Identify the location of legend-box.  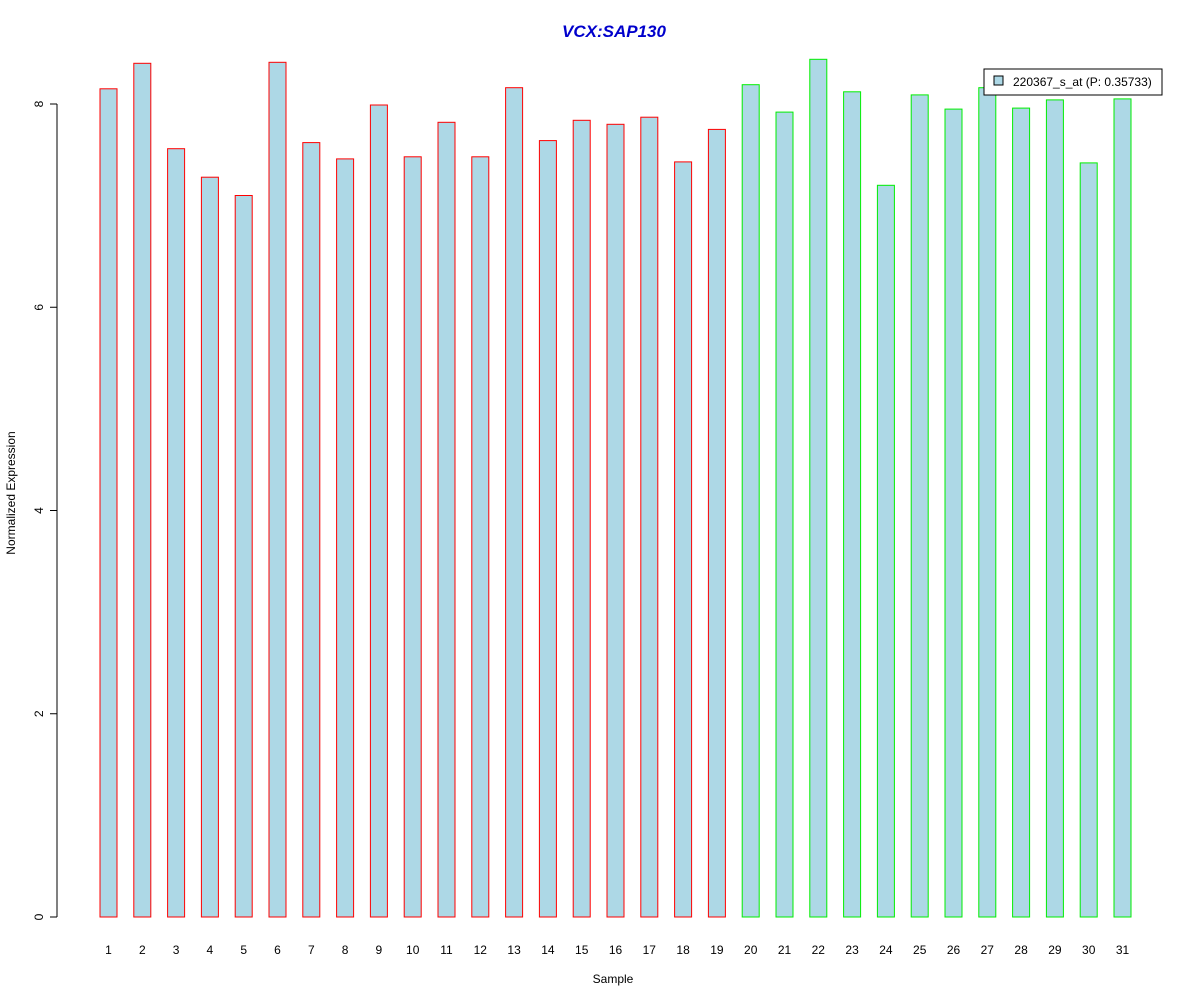
(1073, 82).